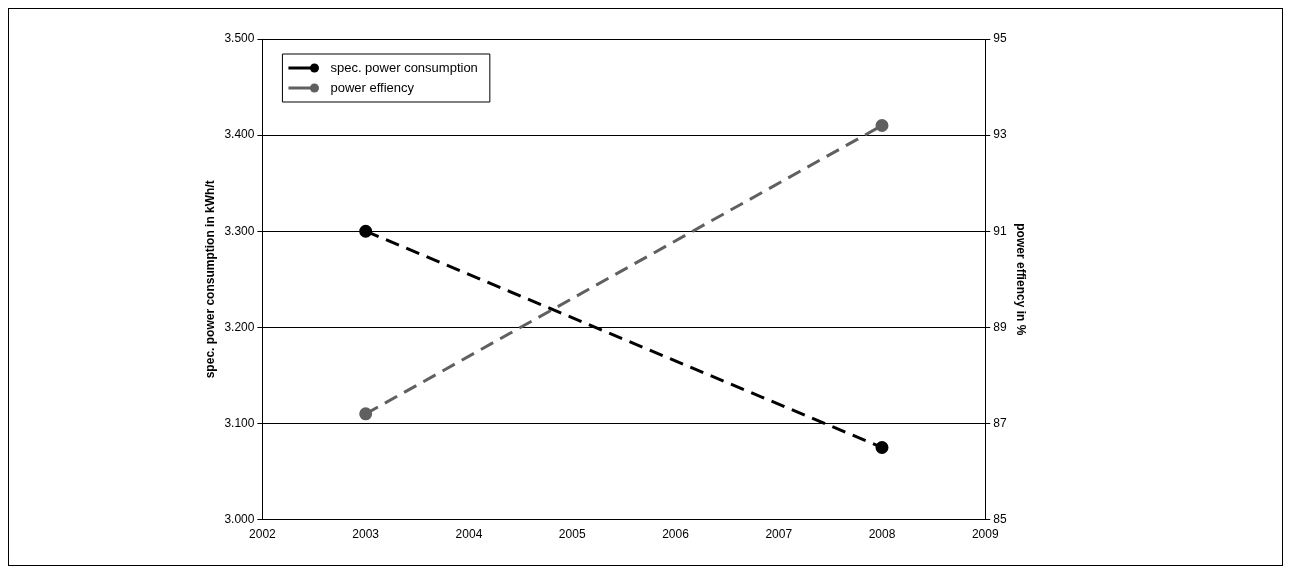 This screenshot has width=1291, height=574. What do you see at coordinates (572, 534) in the screenshot?
I see `x-tick-label: 2005` at bounding box center [572, 534].